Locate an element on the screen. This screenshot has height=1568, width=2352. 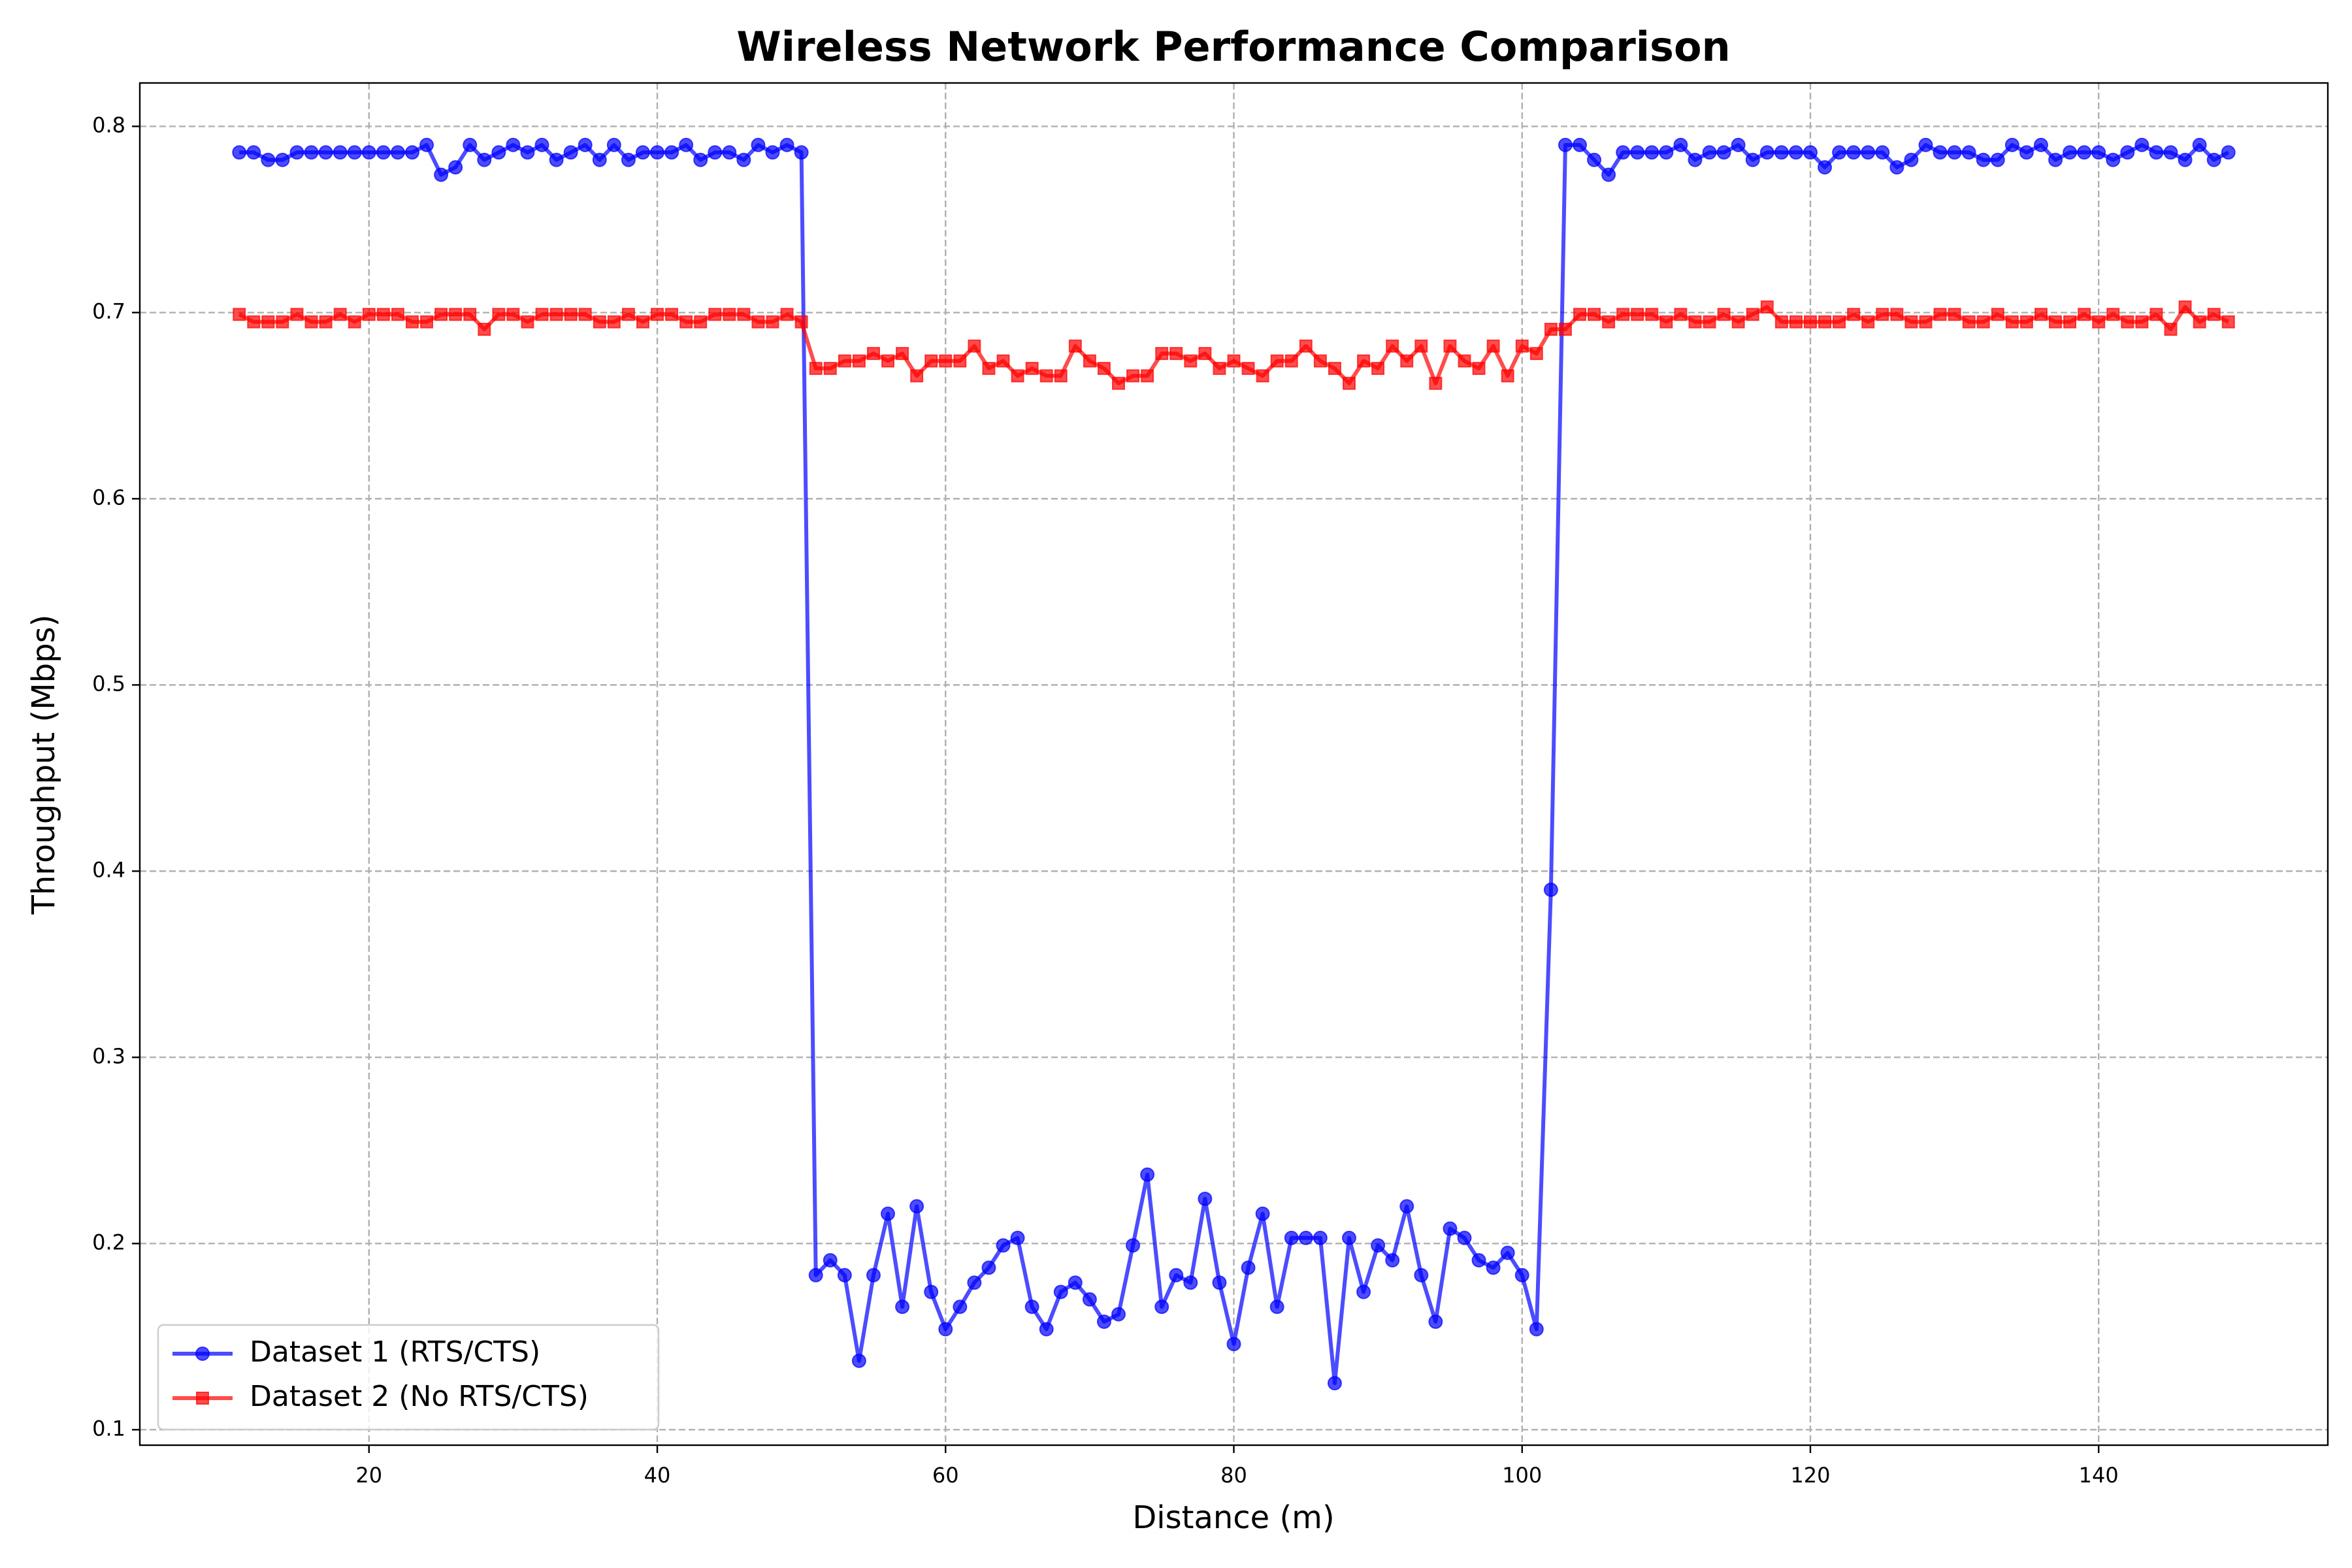
x-tick-label: 140 is located at coordinates (2099, 1475).